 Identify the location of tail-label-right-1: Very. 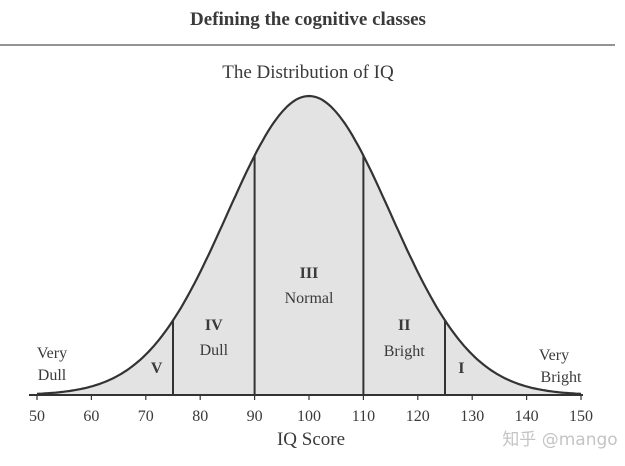
(554, 355).